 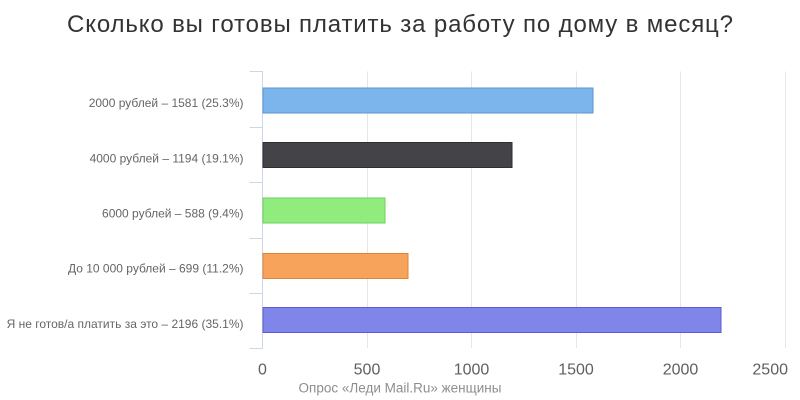 What do you see at coordinates (770, 370) in the screenshot?
I see `svg-text: 2500` at bounding box center [770, 370].